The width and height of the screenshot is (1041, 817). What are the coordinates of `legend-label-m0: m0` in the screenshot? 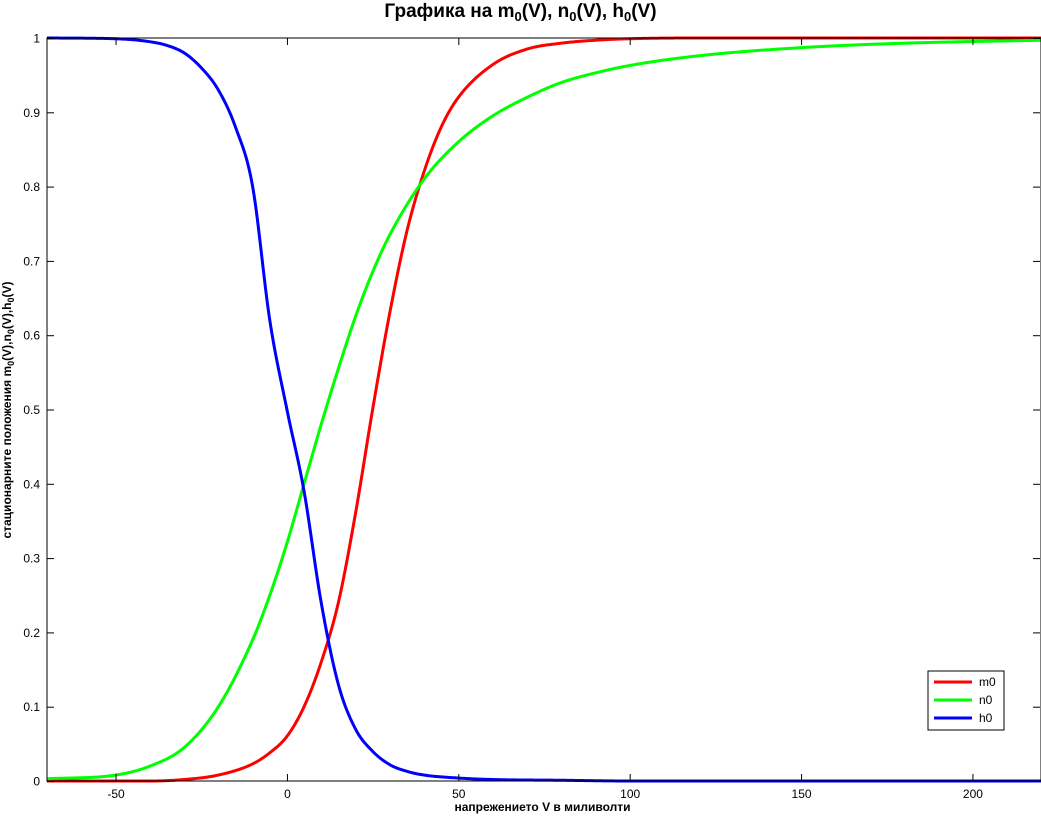 It's located at (987, 682).